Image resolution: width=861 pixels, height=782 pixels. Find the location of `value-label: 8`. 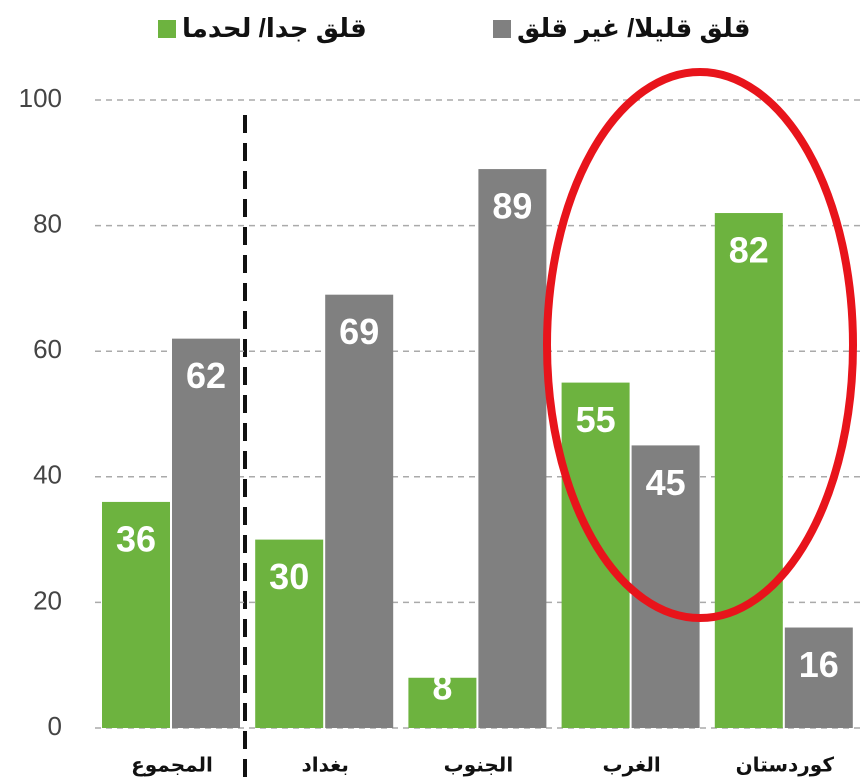

value-label: 8 is located at coordinates (442, 687).